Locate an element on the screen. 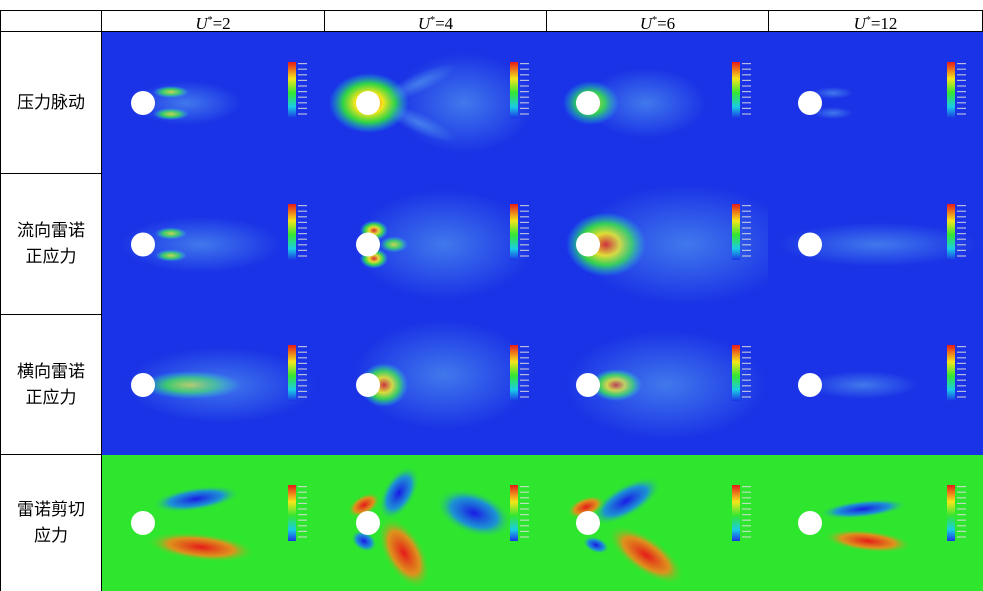 Image resolution: width=983 pixels, height=591 pixels. column-header-4: U*=12 is located at coordinates (875, 21).